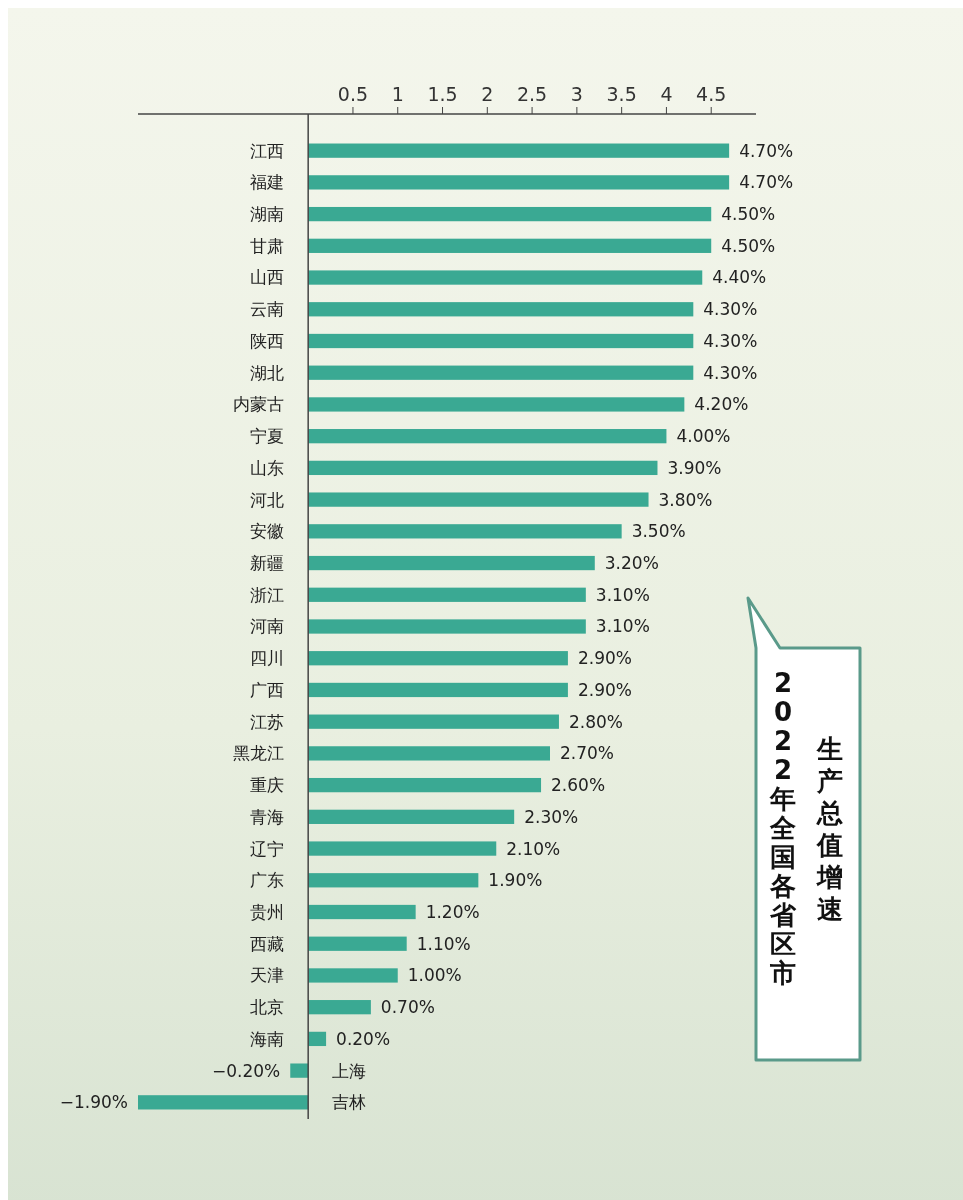  Describe the element at coordinates (442, 94) in the screenshot. I see `x-tick-label: 1.5` at that location.